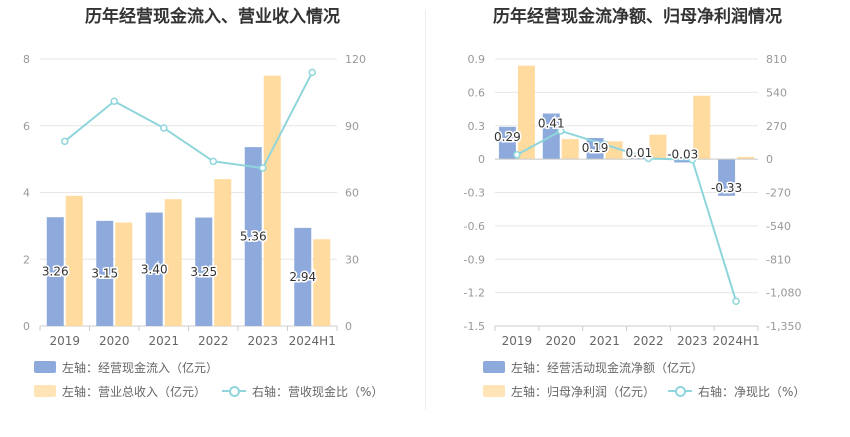 The image size is (850, 437). Describe the element at coordinates (776, 126) in the screenshot. I see `right-axis-tick-label: 270` at that location.